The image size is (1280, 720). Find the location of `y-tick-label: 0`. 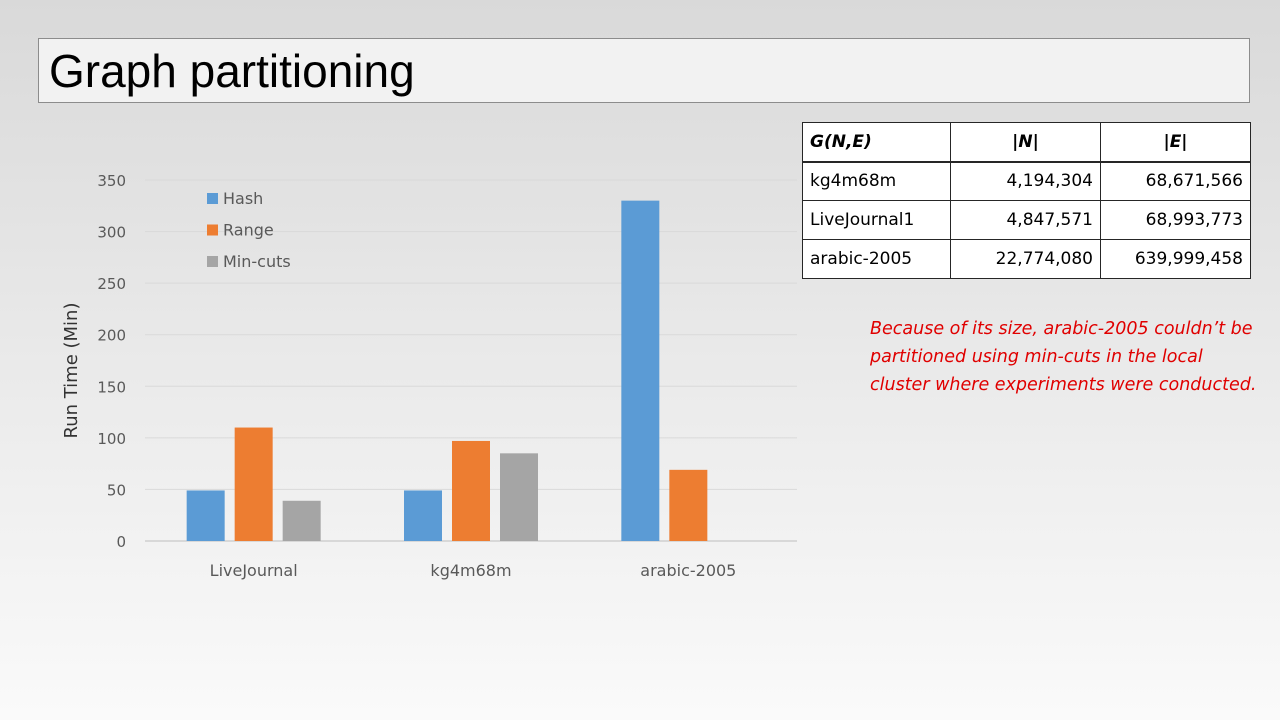

y-tick-label: 0 is located at coordinates (121, 542).